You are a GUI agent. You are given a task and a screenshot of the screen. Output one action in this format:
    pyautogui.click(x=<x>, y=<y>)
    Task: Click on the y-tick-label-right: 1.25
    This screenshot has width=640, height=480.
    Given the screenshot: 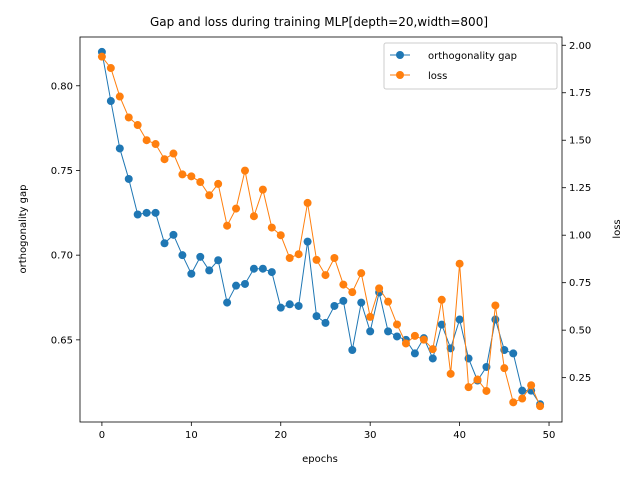 What is the action you would take?
    pyautogui.click(x=580, y=188)
    